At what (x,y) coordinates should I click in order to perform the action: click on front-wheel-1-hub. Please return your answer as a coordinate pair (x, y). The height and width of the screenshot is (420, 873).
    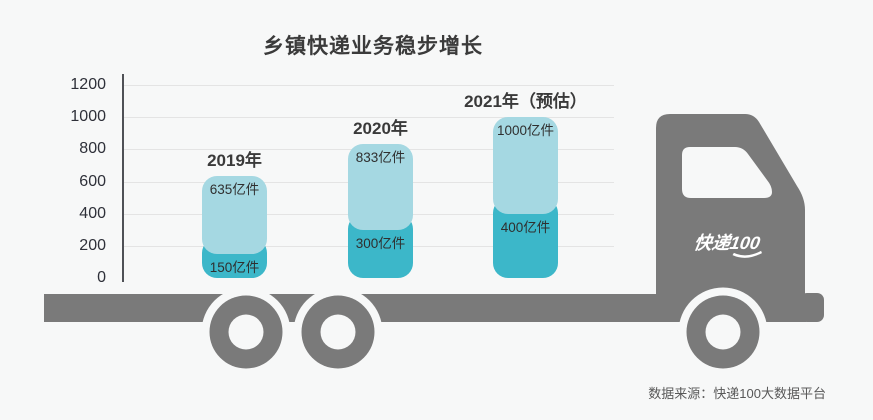
    Looking at the image, I should click on (246, 332).